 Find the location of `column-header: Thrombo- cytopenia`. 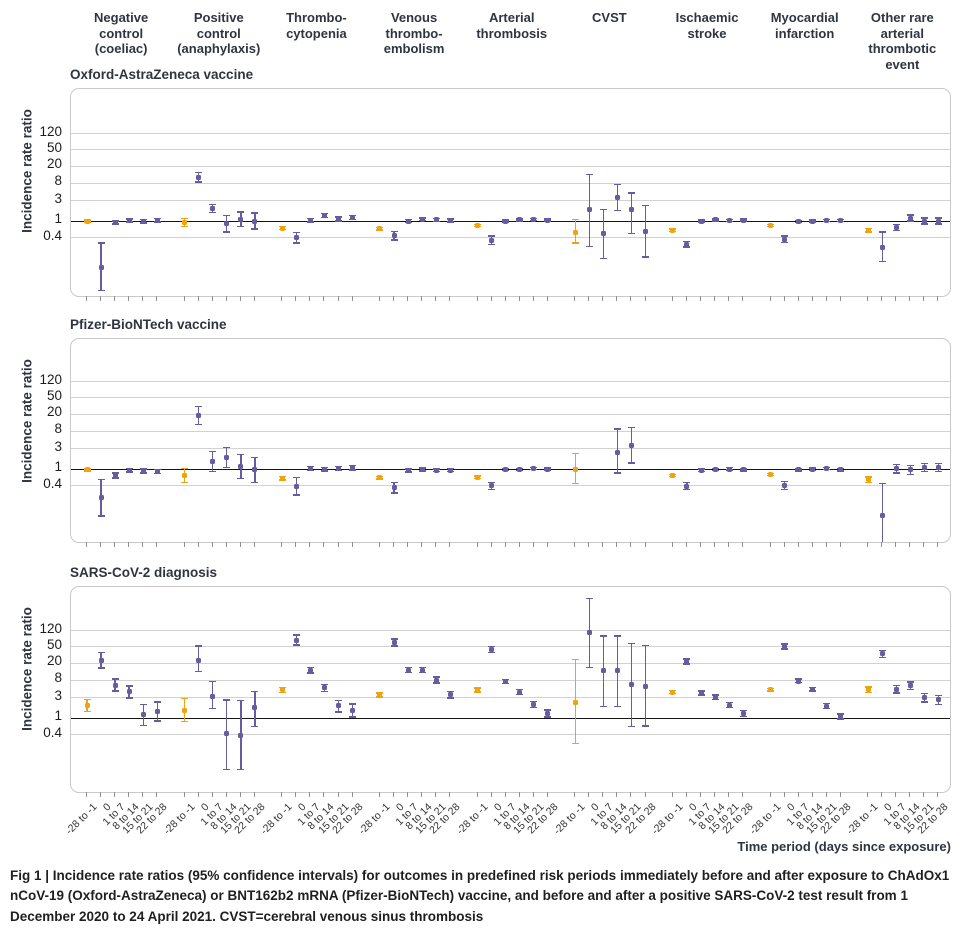

column-header: Thrombo- cytopenia is located at coordinates (316, 25).